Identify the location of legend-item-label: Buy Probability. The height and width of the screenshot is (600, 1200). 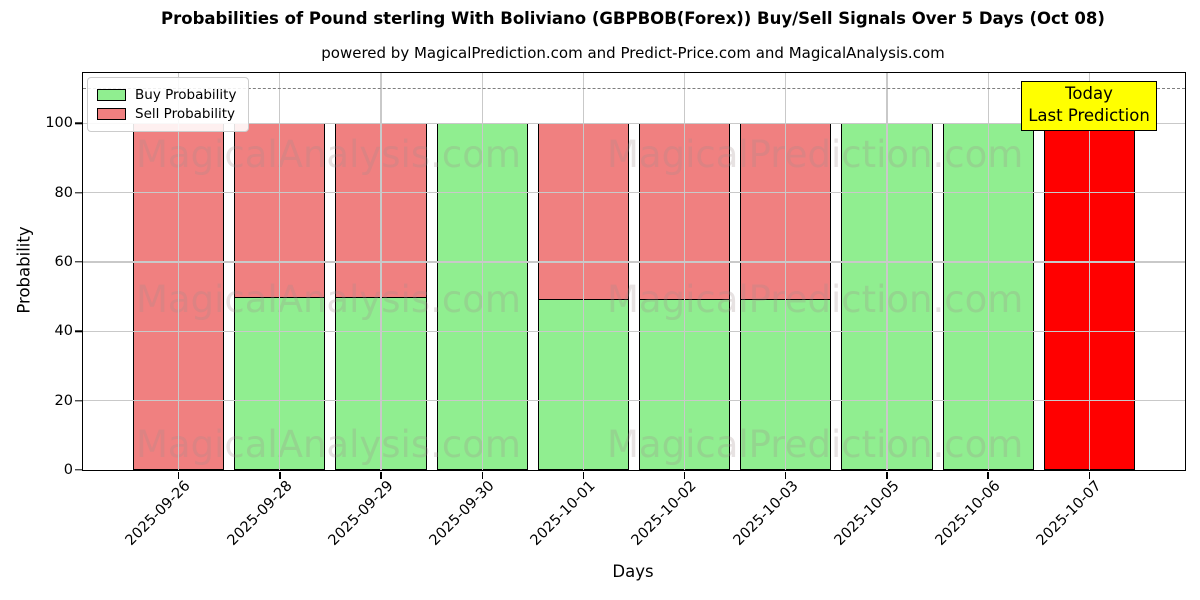
(186, 95).